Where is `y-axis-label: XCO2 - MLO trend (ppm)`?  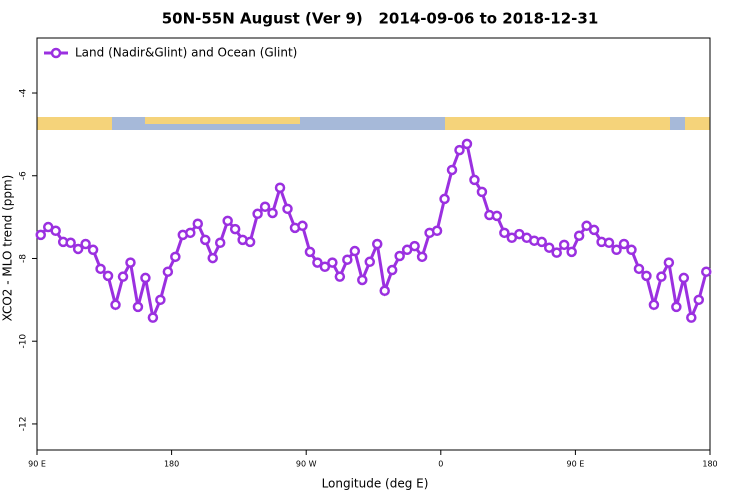
y-axis-label: XCO2 - MLO trend (ppm) is located at coordinates (8, 248).